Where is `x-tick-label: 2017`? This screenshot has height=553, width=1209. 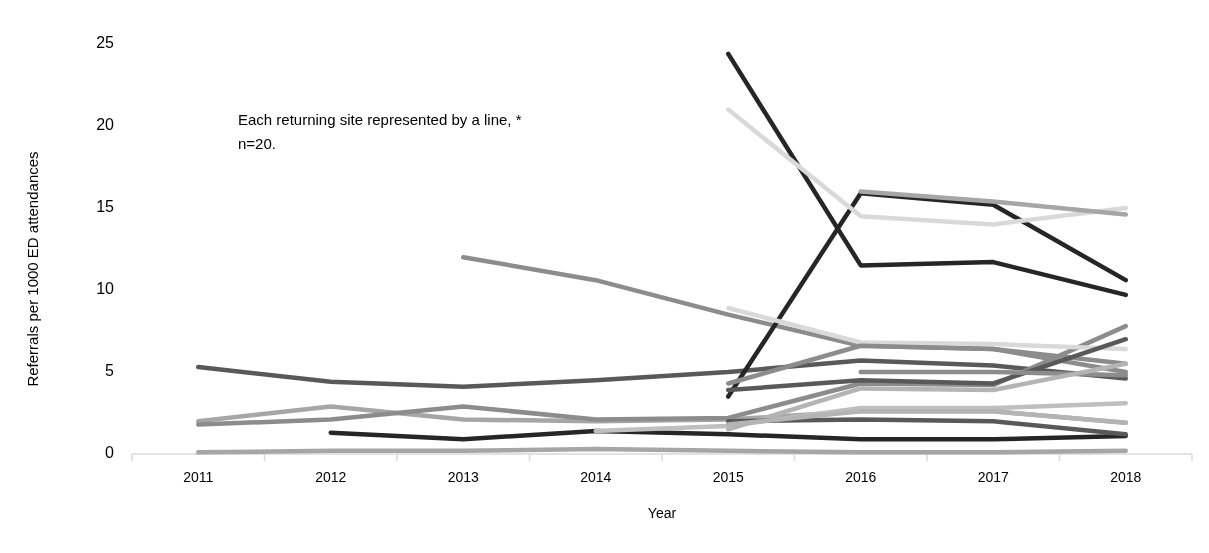
x-tick-label: 2017 is located at coordinates (993, 477).